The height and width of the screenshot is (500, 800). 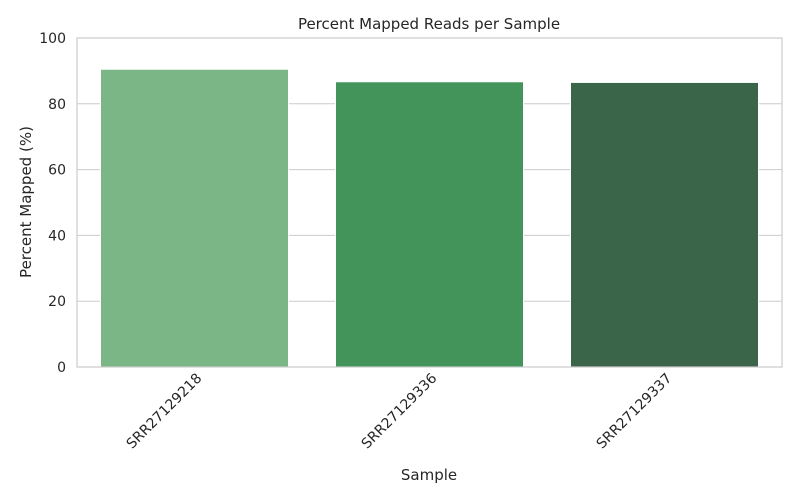 What do you see at coordinates (57, 171) in the screenshot?
I see `y-tick-label: 60` at bounding box center [57, 171].